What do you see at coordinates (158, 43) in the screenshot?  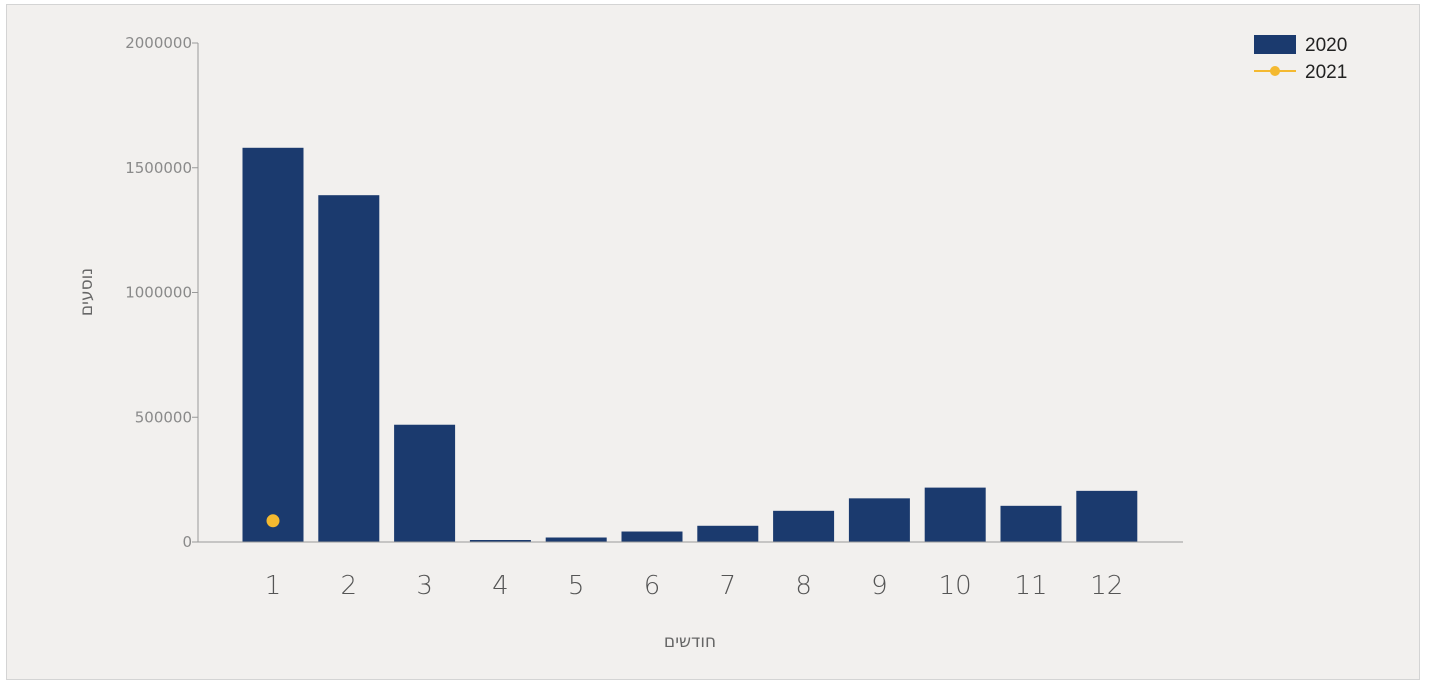 I see `y-tick-label: 2000000` at bounding box center [158, 43].